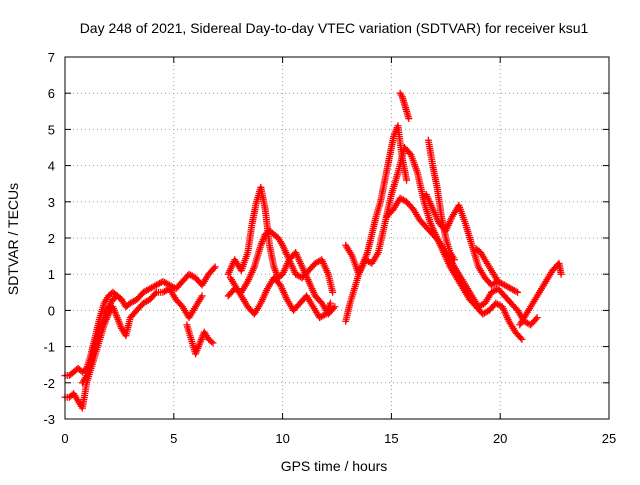 This screenshot has height=485, width=640. Describe the element at coordinates (49, 347) in the screenshot. I see `y-tick-label: -1` at that location.